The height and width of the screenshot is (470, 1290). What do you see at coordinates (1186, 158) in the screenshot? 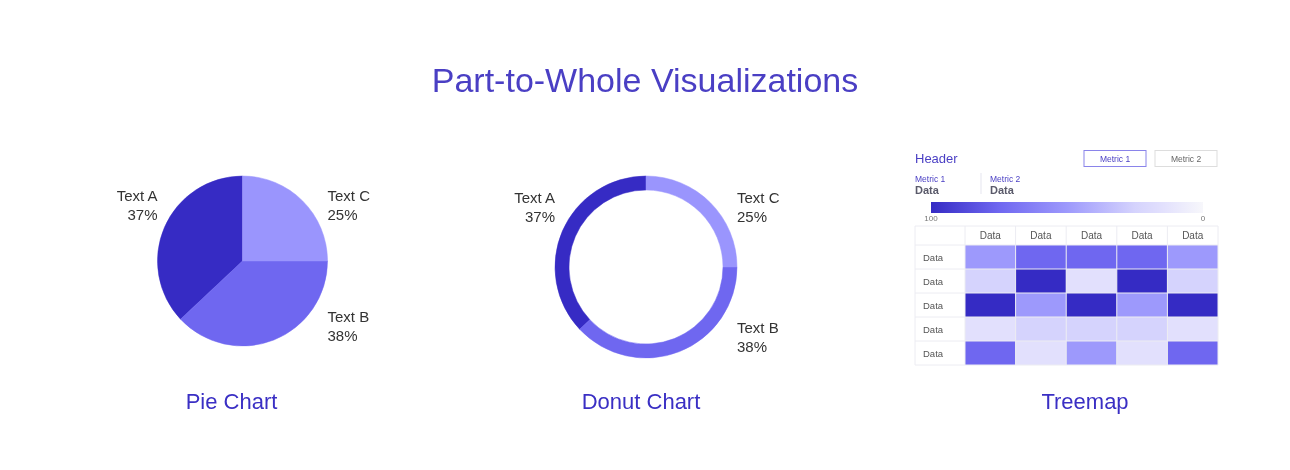
I see `toggle-button: Metric 2` at bounding box center [1186, 158].